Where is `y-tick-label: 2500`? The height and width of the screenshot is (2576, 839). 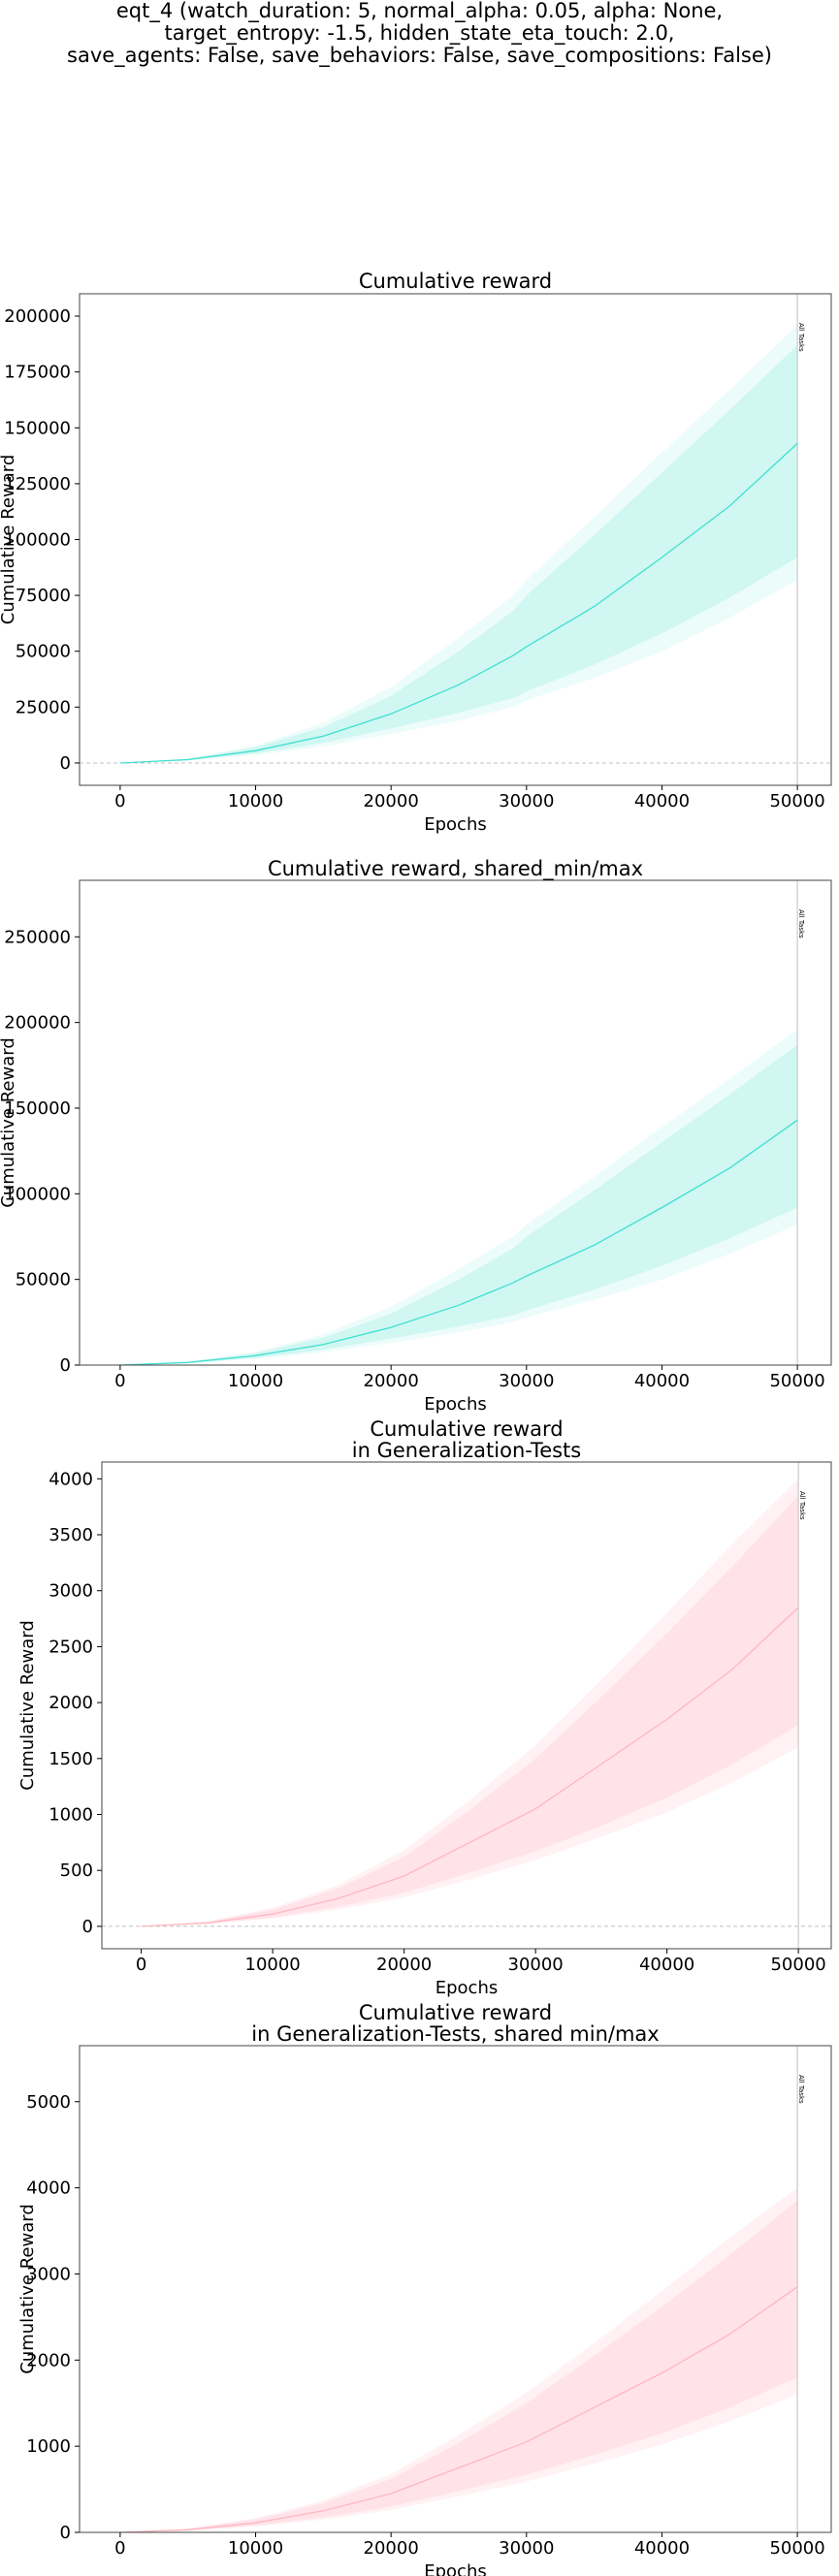
y-tick-label: 2500 is located at coordinates (70, 1647).